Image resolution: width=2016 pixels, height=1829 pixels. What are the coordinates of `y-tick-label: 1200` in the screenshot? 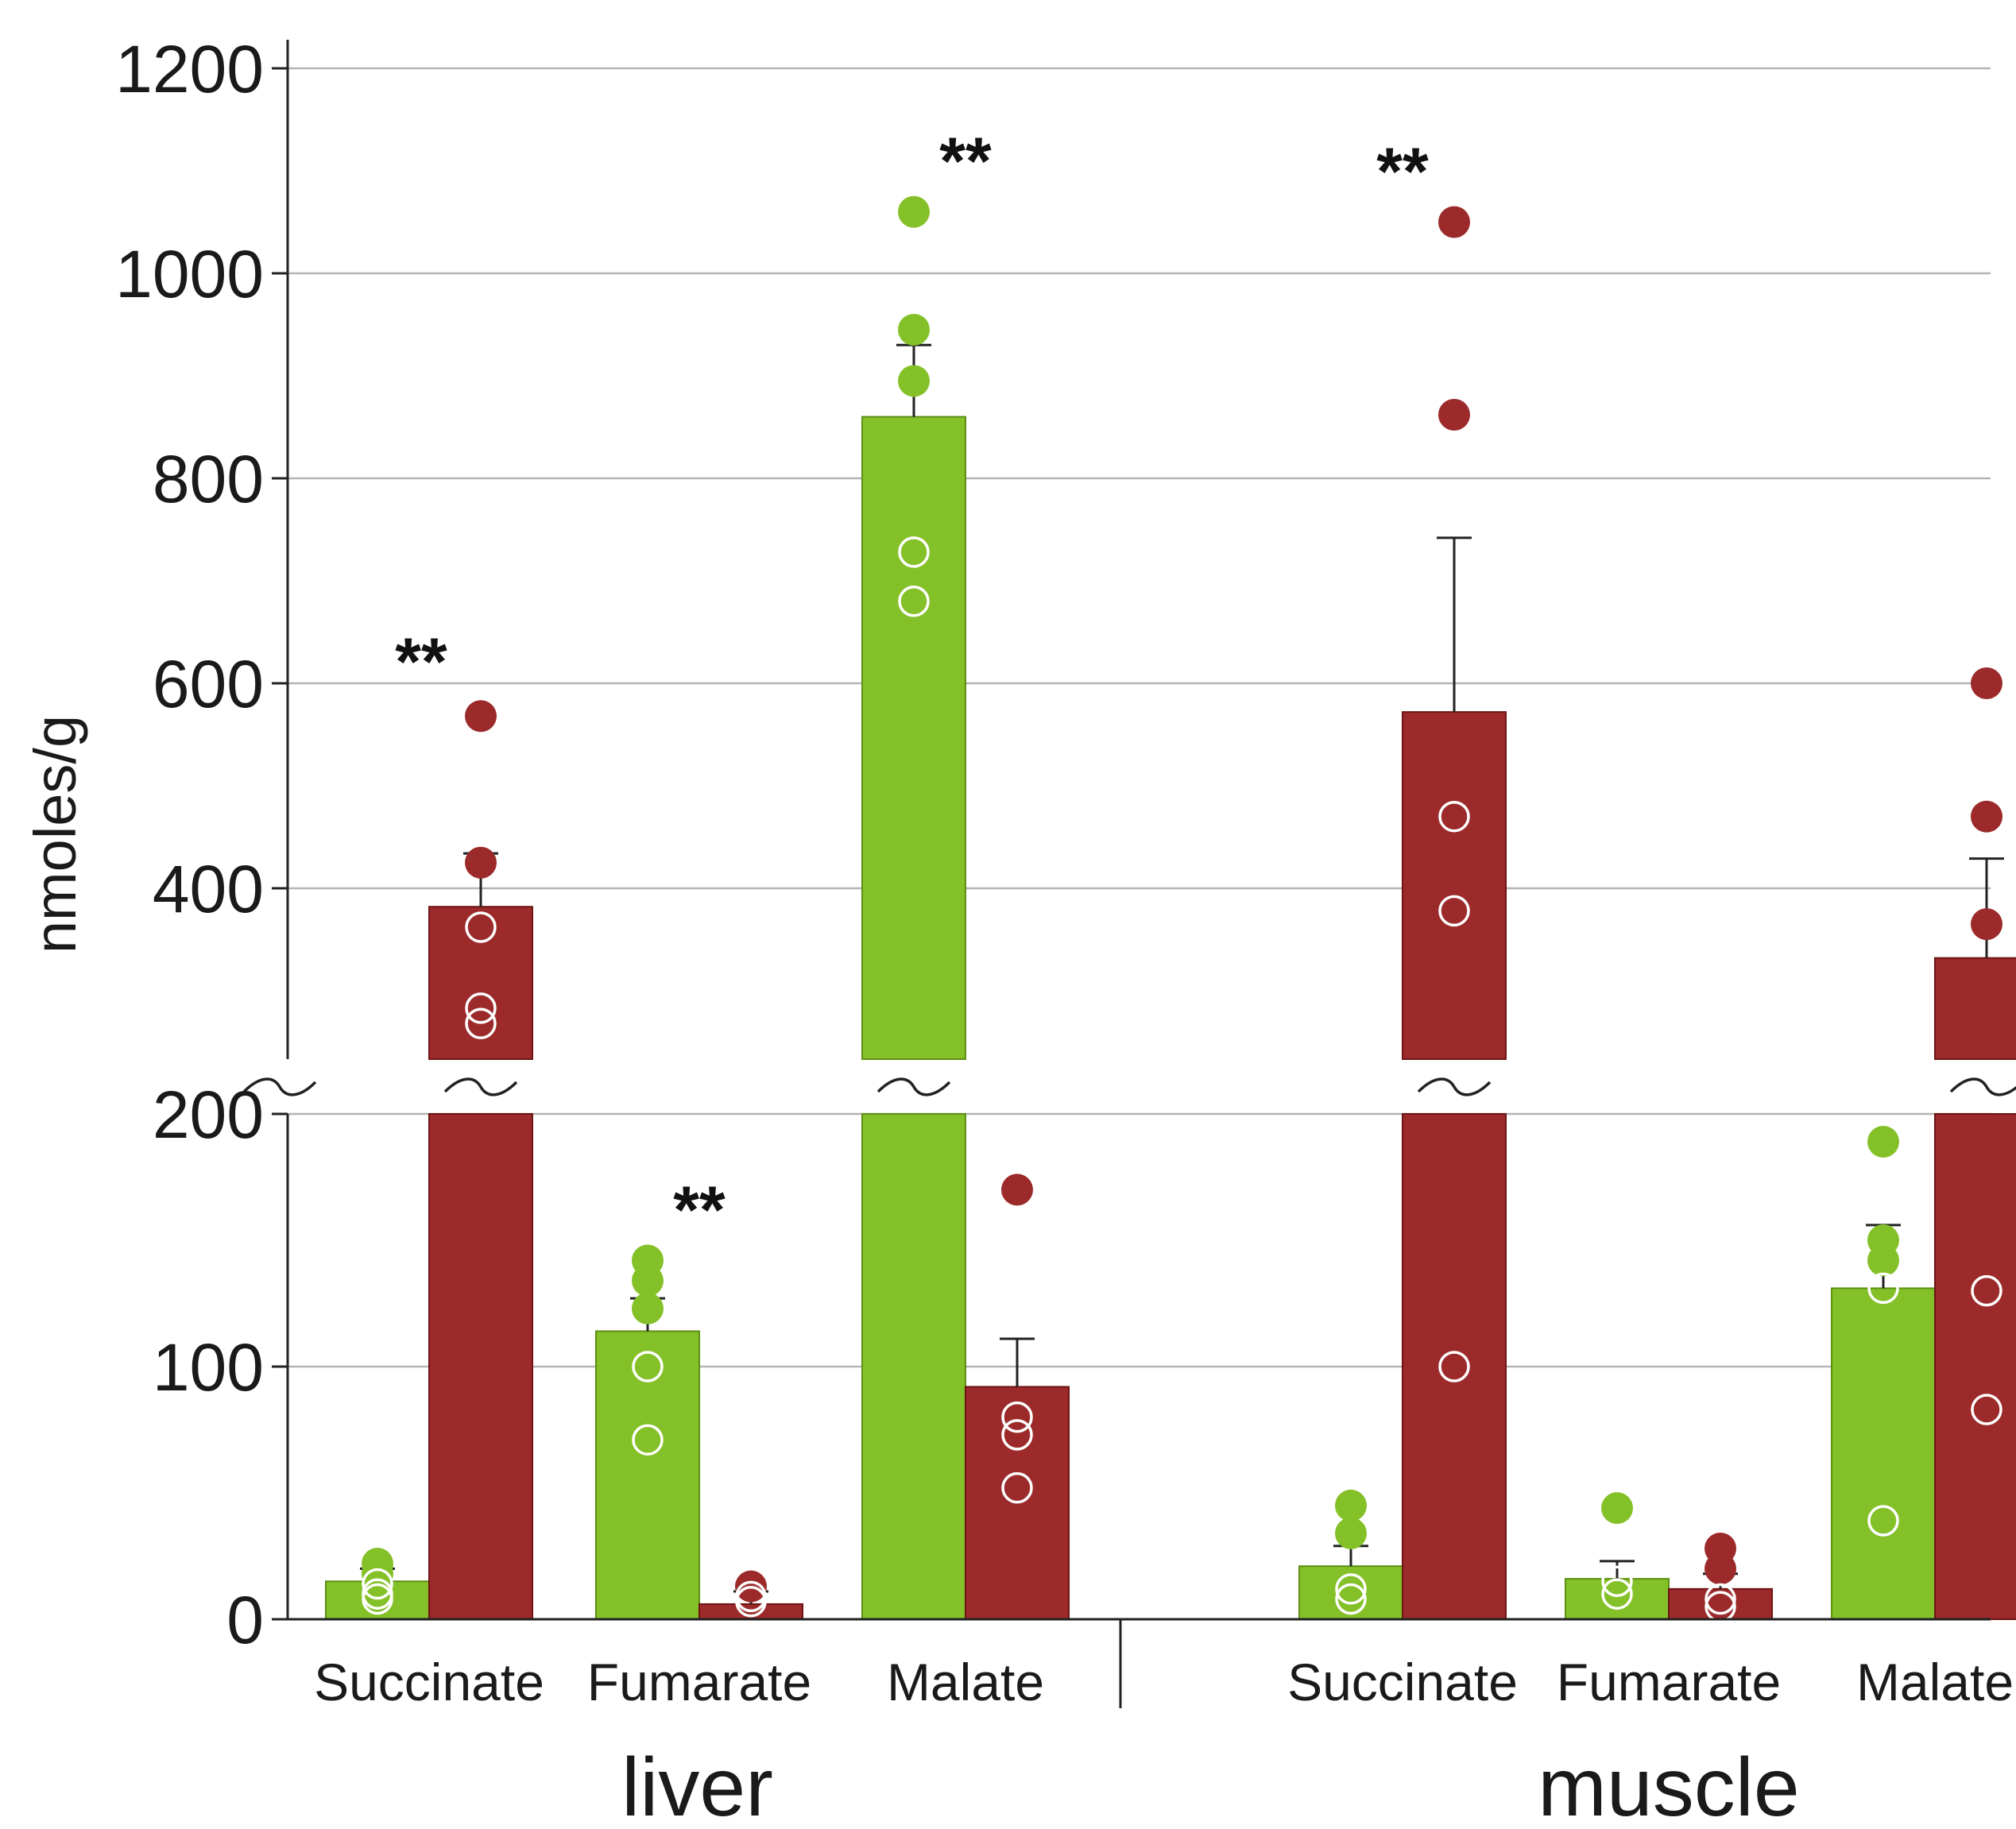 It's located at (190, 69).